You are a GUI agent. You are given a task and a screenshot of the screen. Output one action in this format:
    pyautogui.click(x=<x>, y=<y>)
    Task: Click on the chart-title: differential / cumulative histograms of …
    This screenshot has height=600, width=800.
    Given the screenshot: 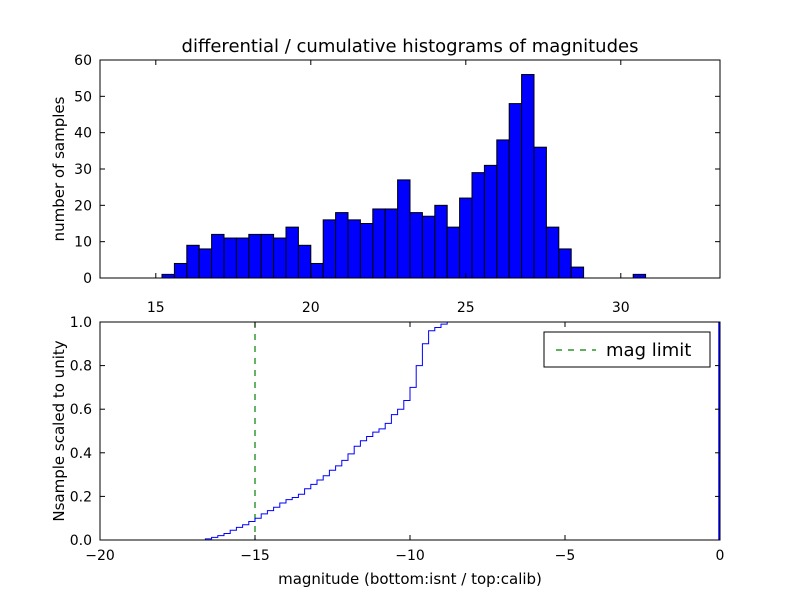 What is the action you would take?
    pyautogui.click(x=410, y=46)
    